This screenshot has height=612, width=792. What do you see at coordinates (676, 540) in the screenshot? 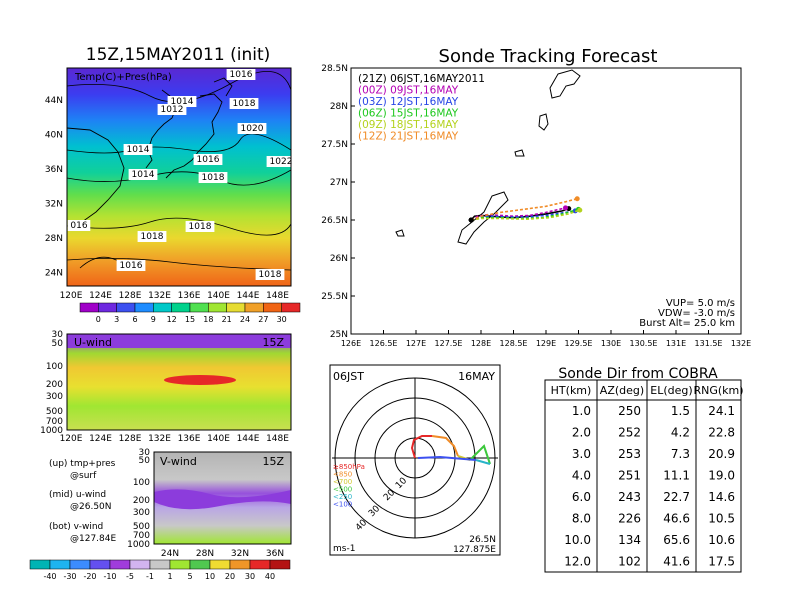
I see `table-cell: 65.6` at bounding box center [676, 540].